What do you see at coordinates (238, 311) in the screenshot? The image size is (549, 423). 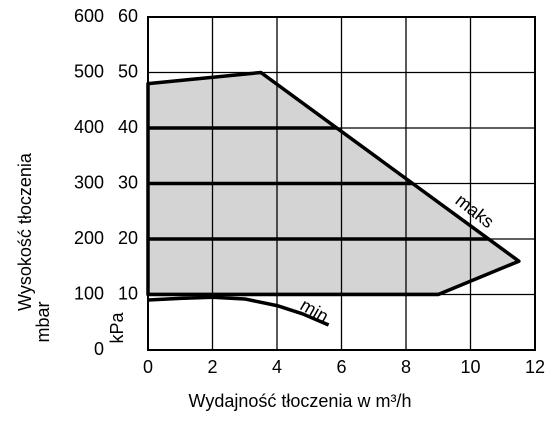 I see `min-curve` at bounding box center [238, 311].